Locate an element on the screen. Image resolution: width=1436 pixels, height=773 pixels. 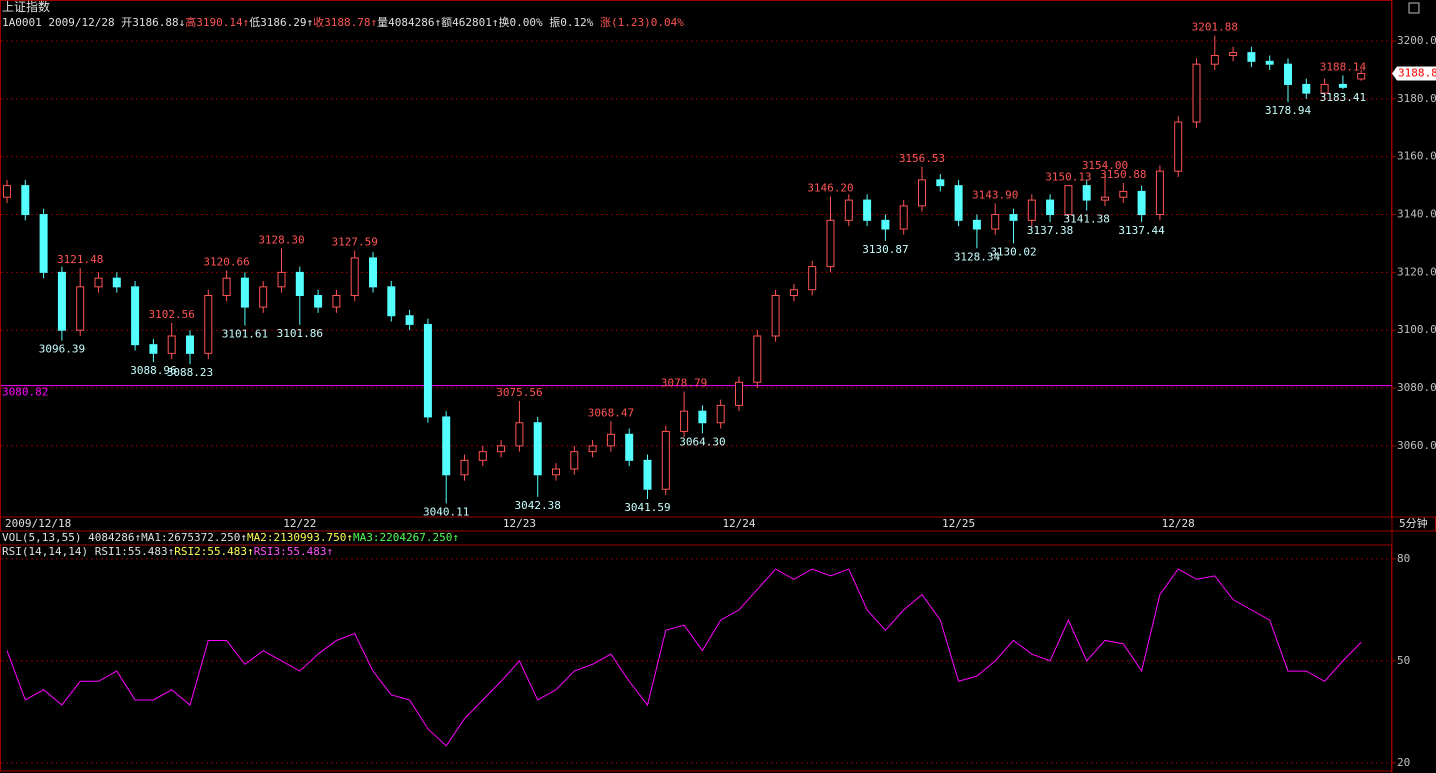
x-tick-label: 12/25 is located at coordinates (958, 523).